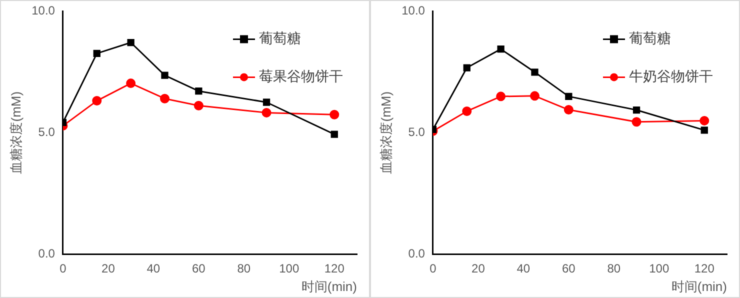 The image size is (740, 298). I want to click on legend-label: 莓果谷物饼干, so click(301, 76).